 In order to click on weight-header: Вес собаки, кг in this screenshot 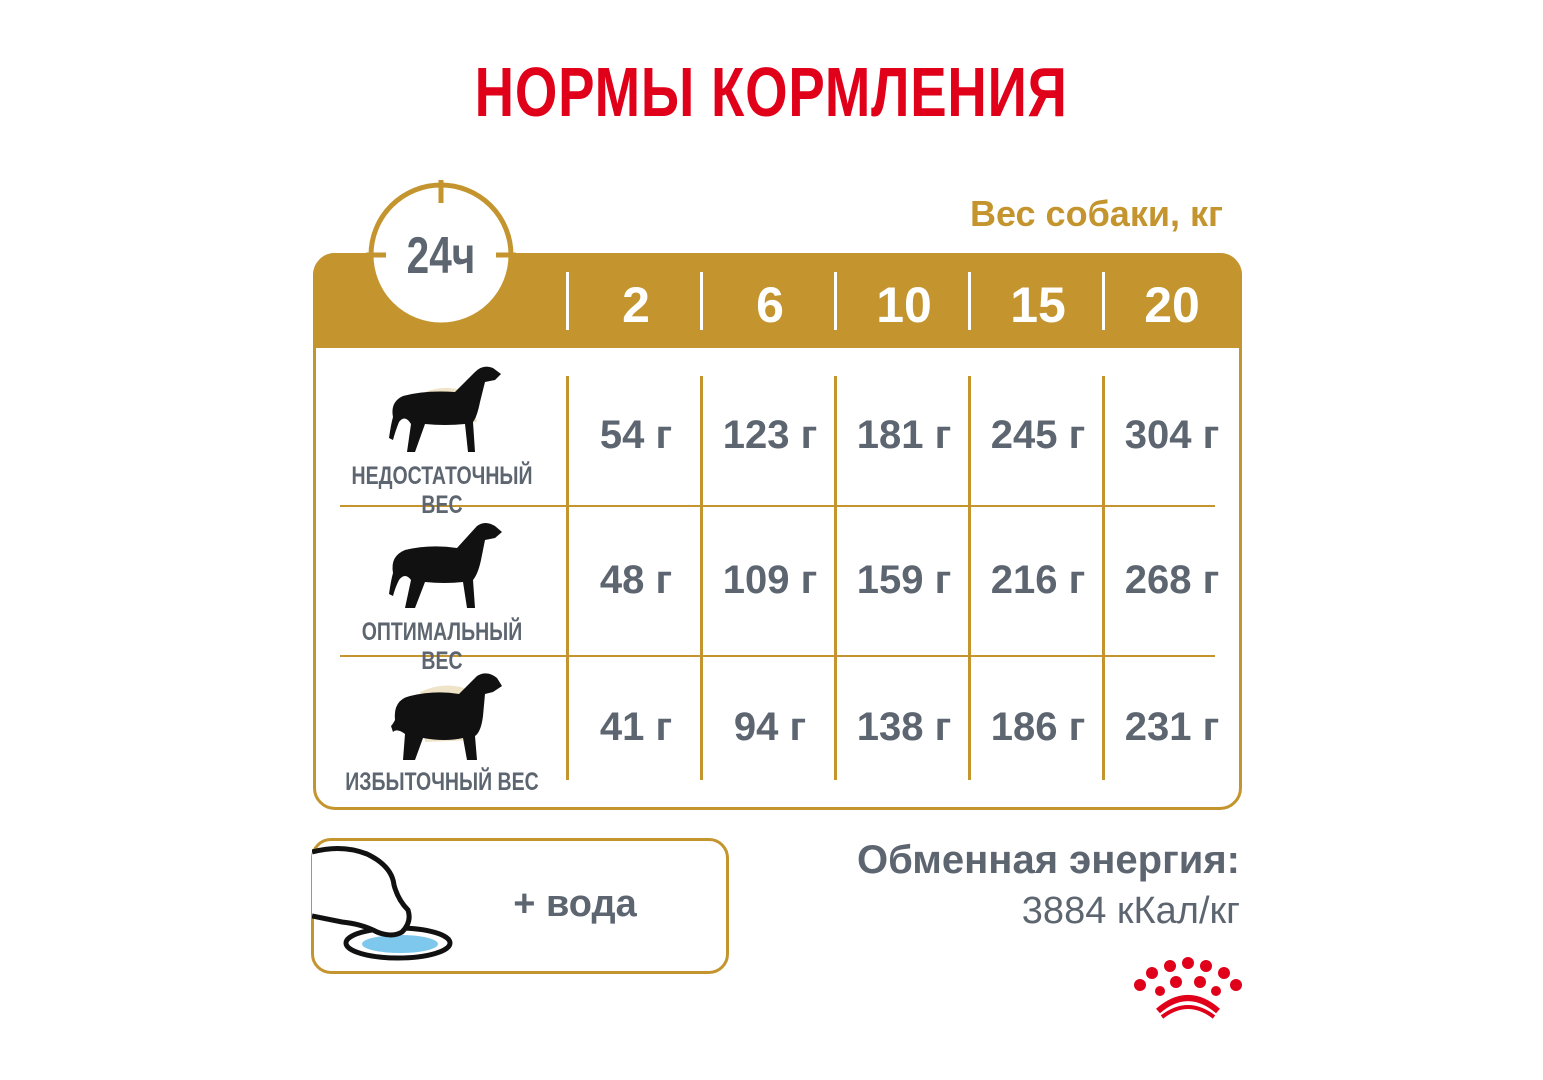, I will do `click(1096, 213)`.